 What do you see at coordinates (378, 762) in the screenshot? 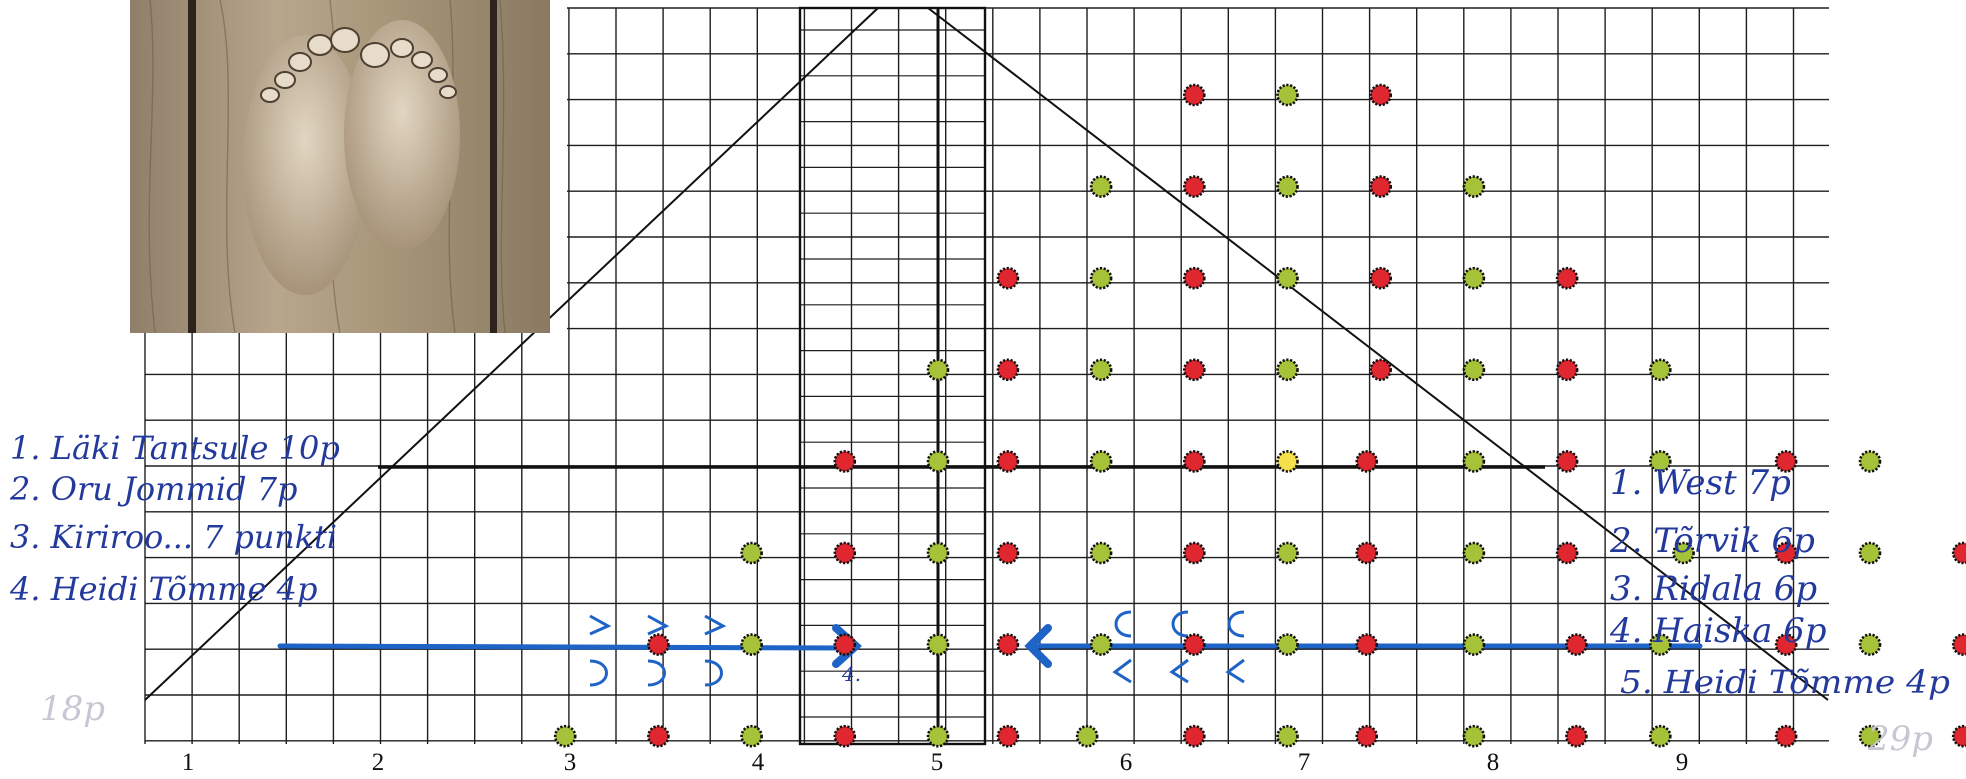
I see `column-number: 2` at bounding box center [378, 762].